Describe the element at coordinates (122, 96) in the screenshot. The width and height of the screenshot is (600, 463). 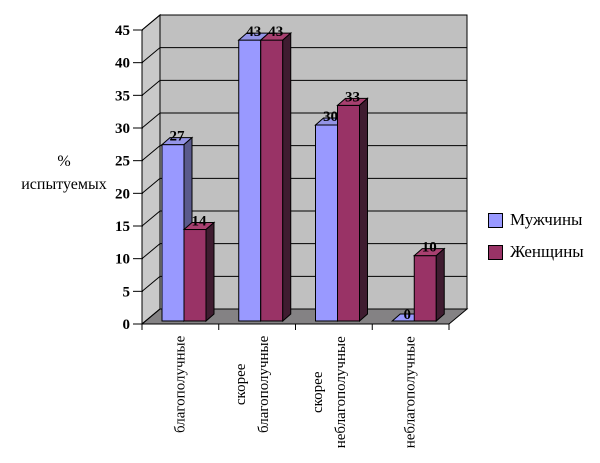
I see `y-tick-label: 35` at that location.